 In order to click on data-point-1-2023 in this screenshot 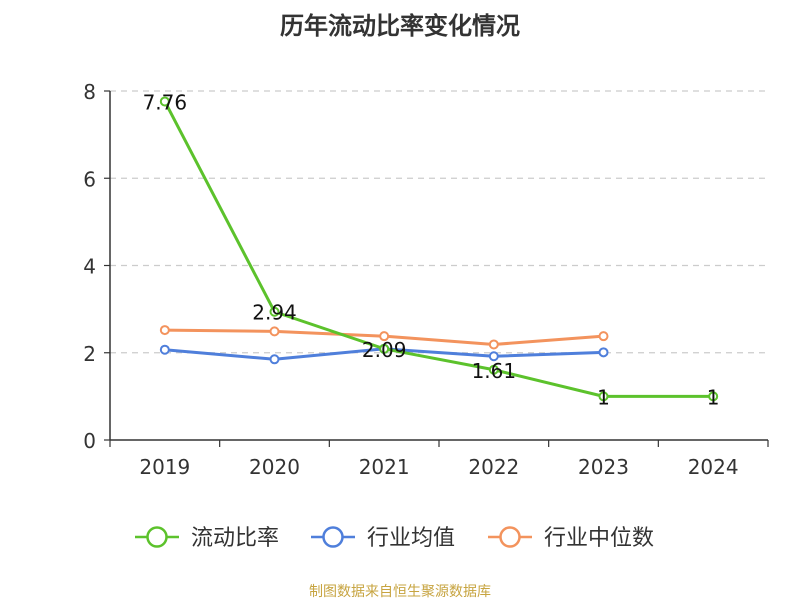, I will do `click(603, 396)`.